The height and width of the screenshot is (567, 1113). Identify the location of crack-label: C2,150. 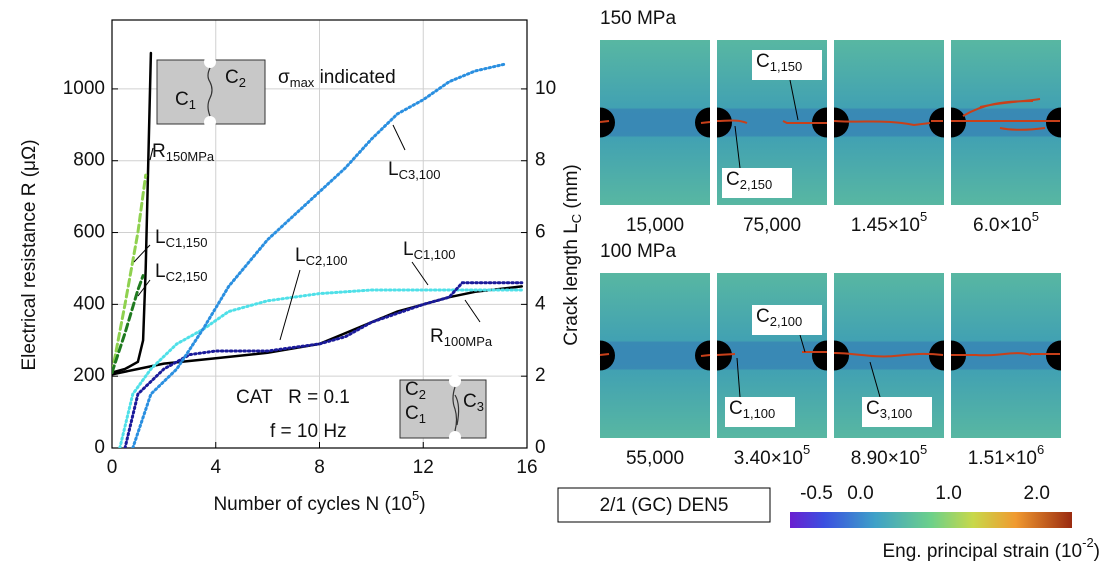
(749, 180).